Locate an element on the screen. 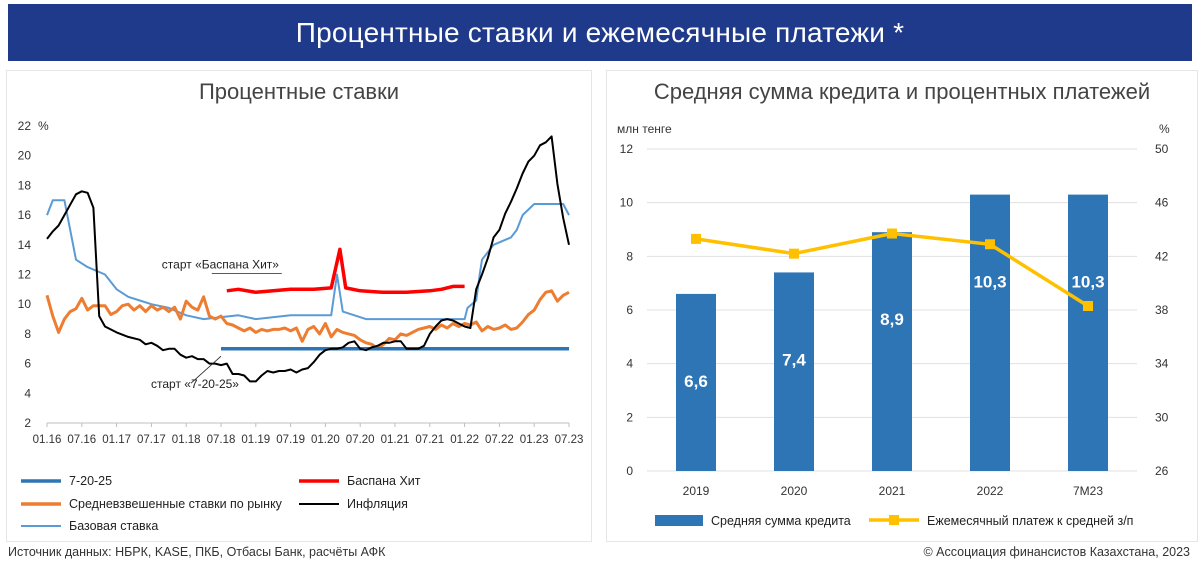  x-tick-label: 07.21 is located at coordinates (429, 440).